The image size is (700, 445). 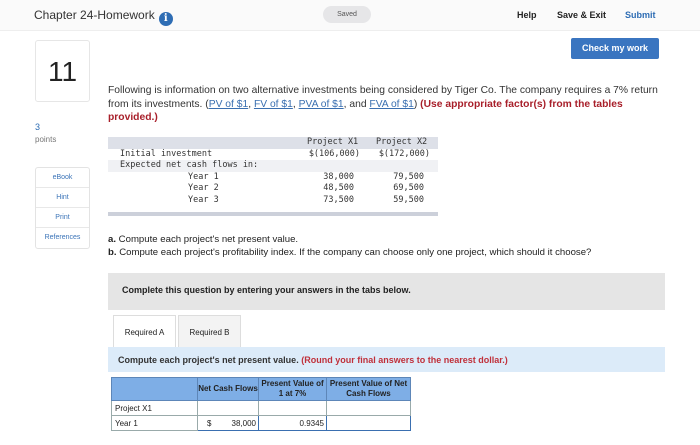 What do you see at coordinates (62, 178) in the screenshot?
I see `sidebar-item-ebook: eBook` at bounding box center [62, 178].